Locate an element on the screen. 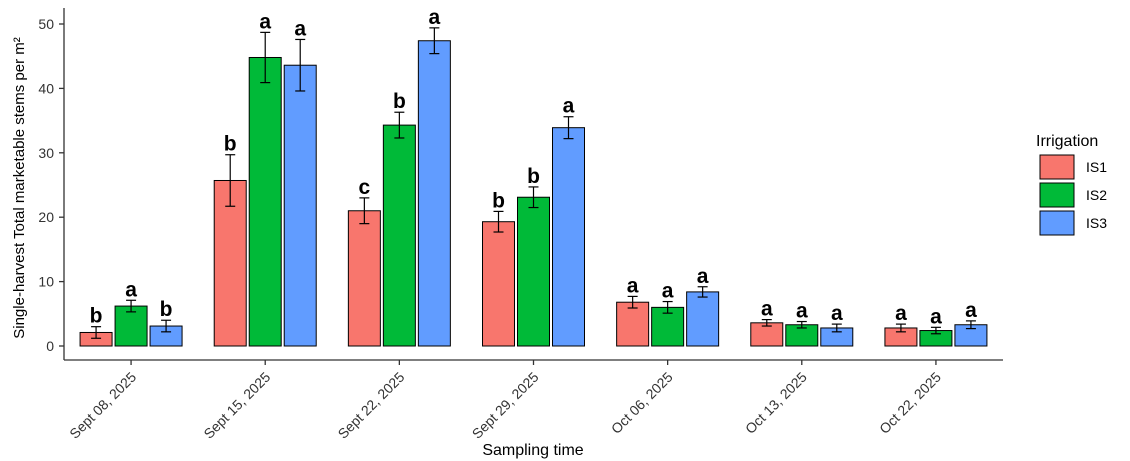  y-tick-label: 20 is located at coordinates (46, 217).